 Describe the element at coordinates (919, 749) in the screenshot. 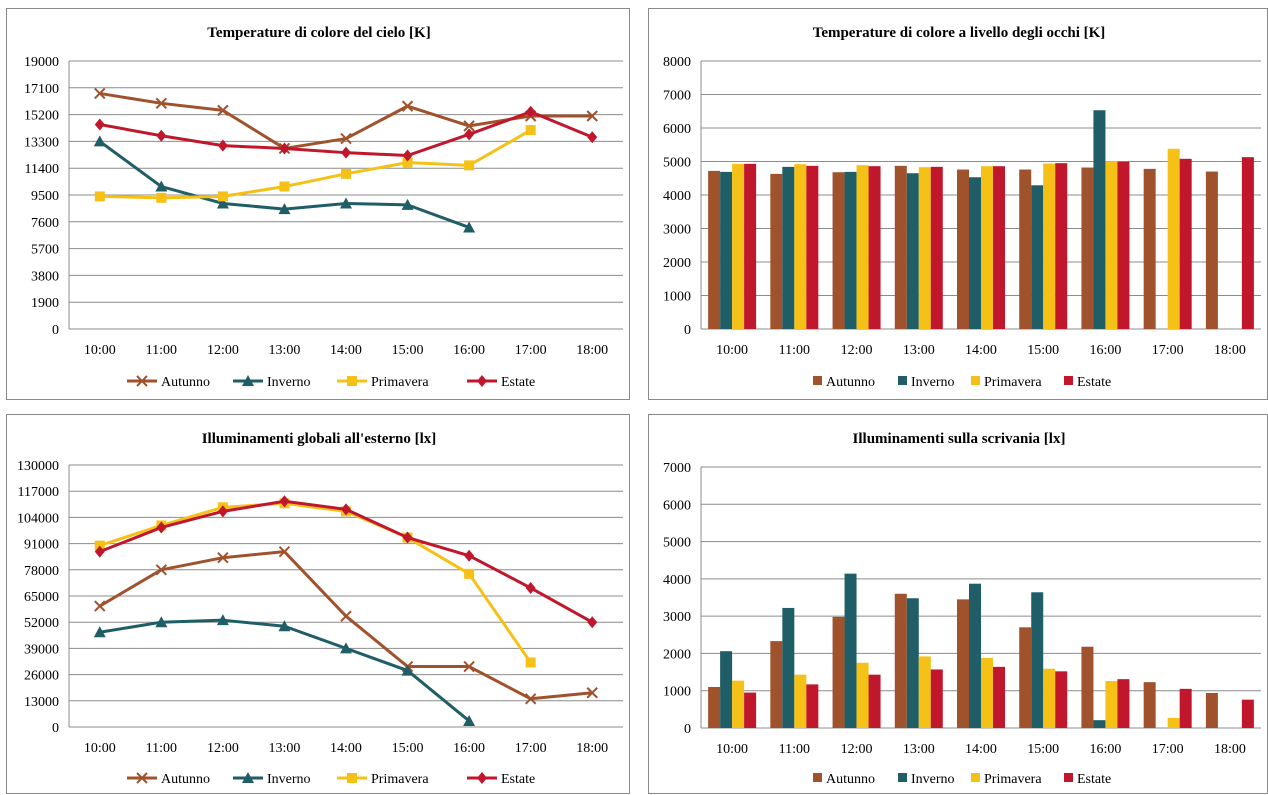

I see `x-tick-label: 13:00` at that location.